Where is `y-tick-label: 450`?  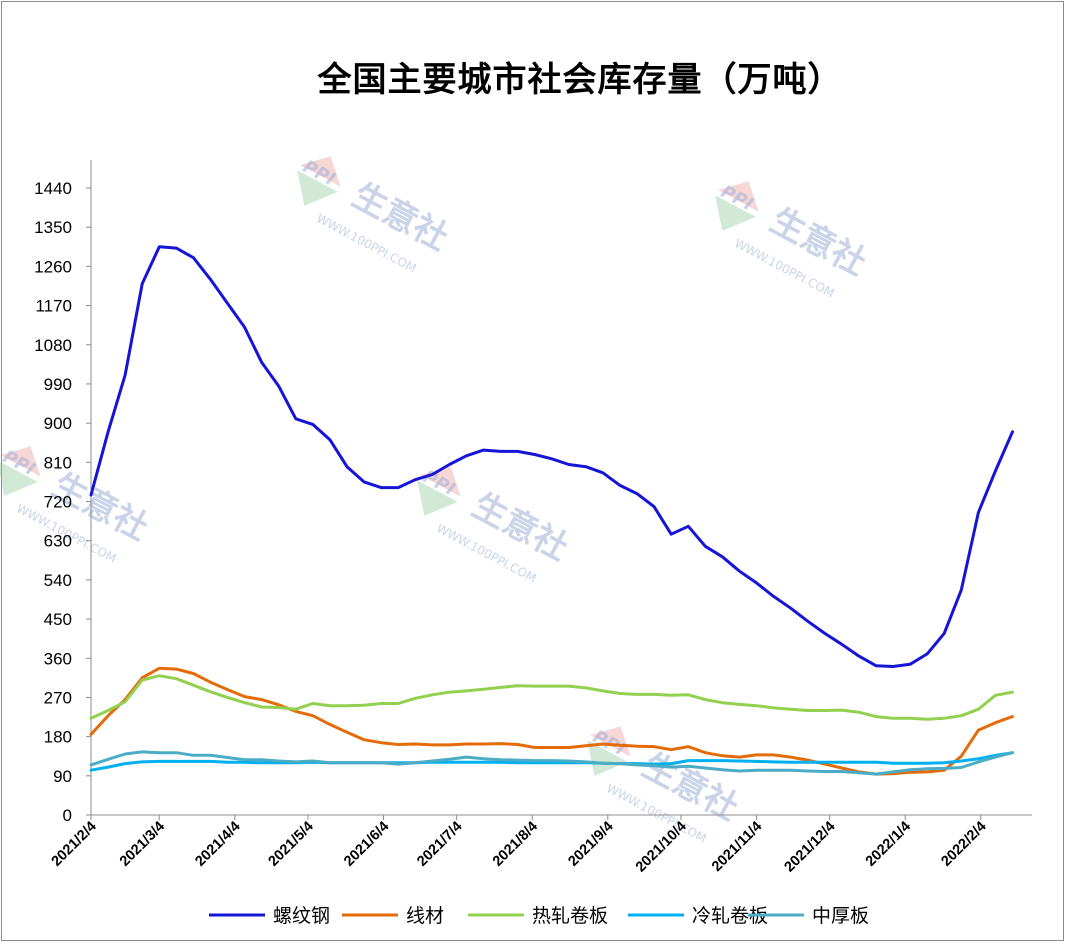
y-tick-label: 450 is located at coordinates (58, 619).